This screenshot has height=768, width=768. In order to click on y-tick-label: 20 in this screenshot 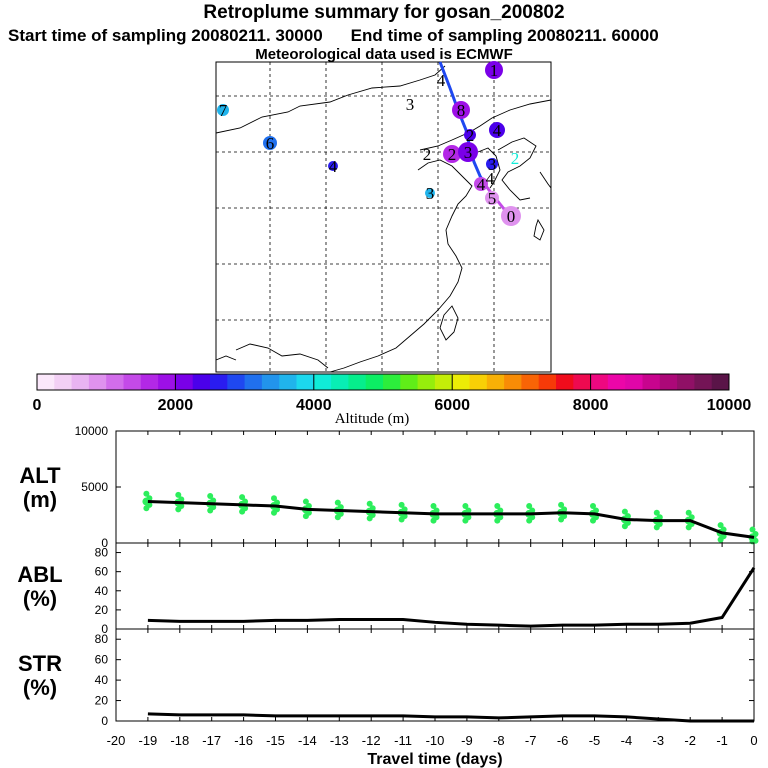, I will do `click(102, 701)`.